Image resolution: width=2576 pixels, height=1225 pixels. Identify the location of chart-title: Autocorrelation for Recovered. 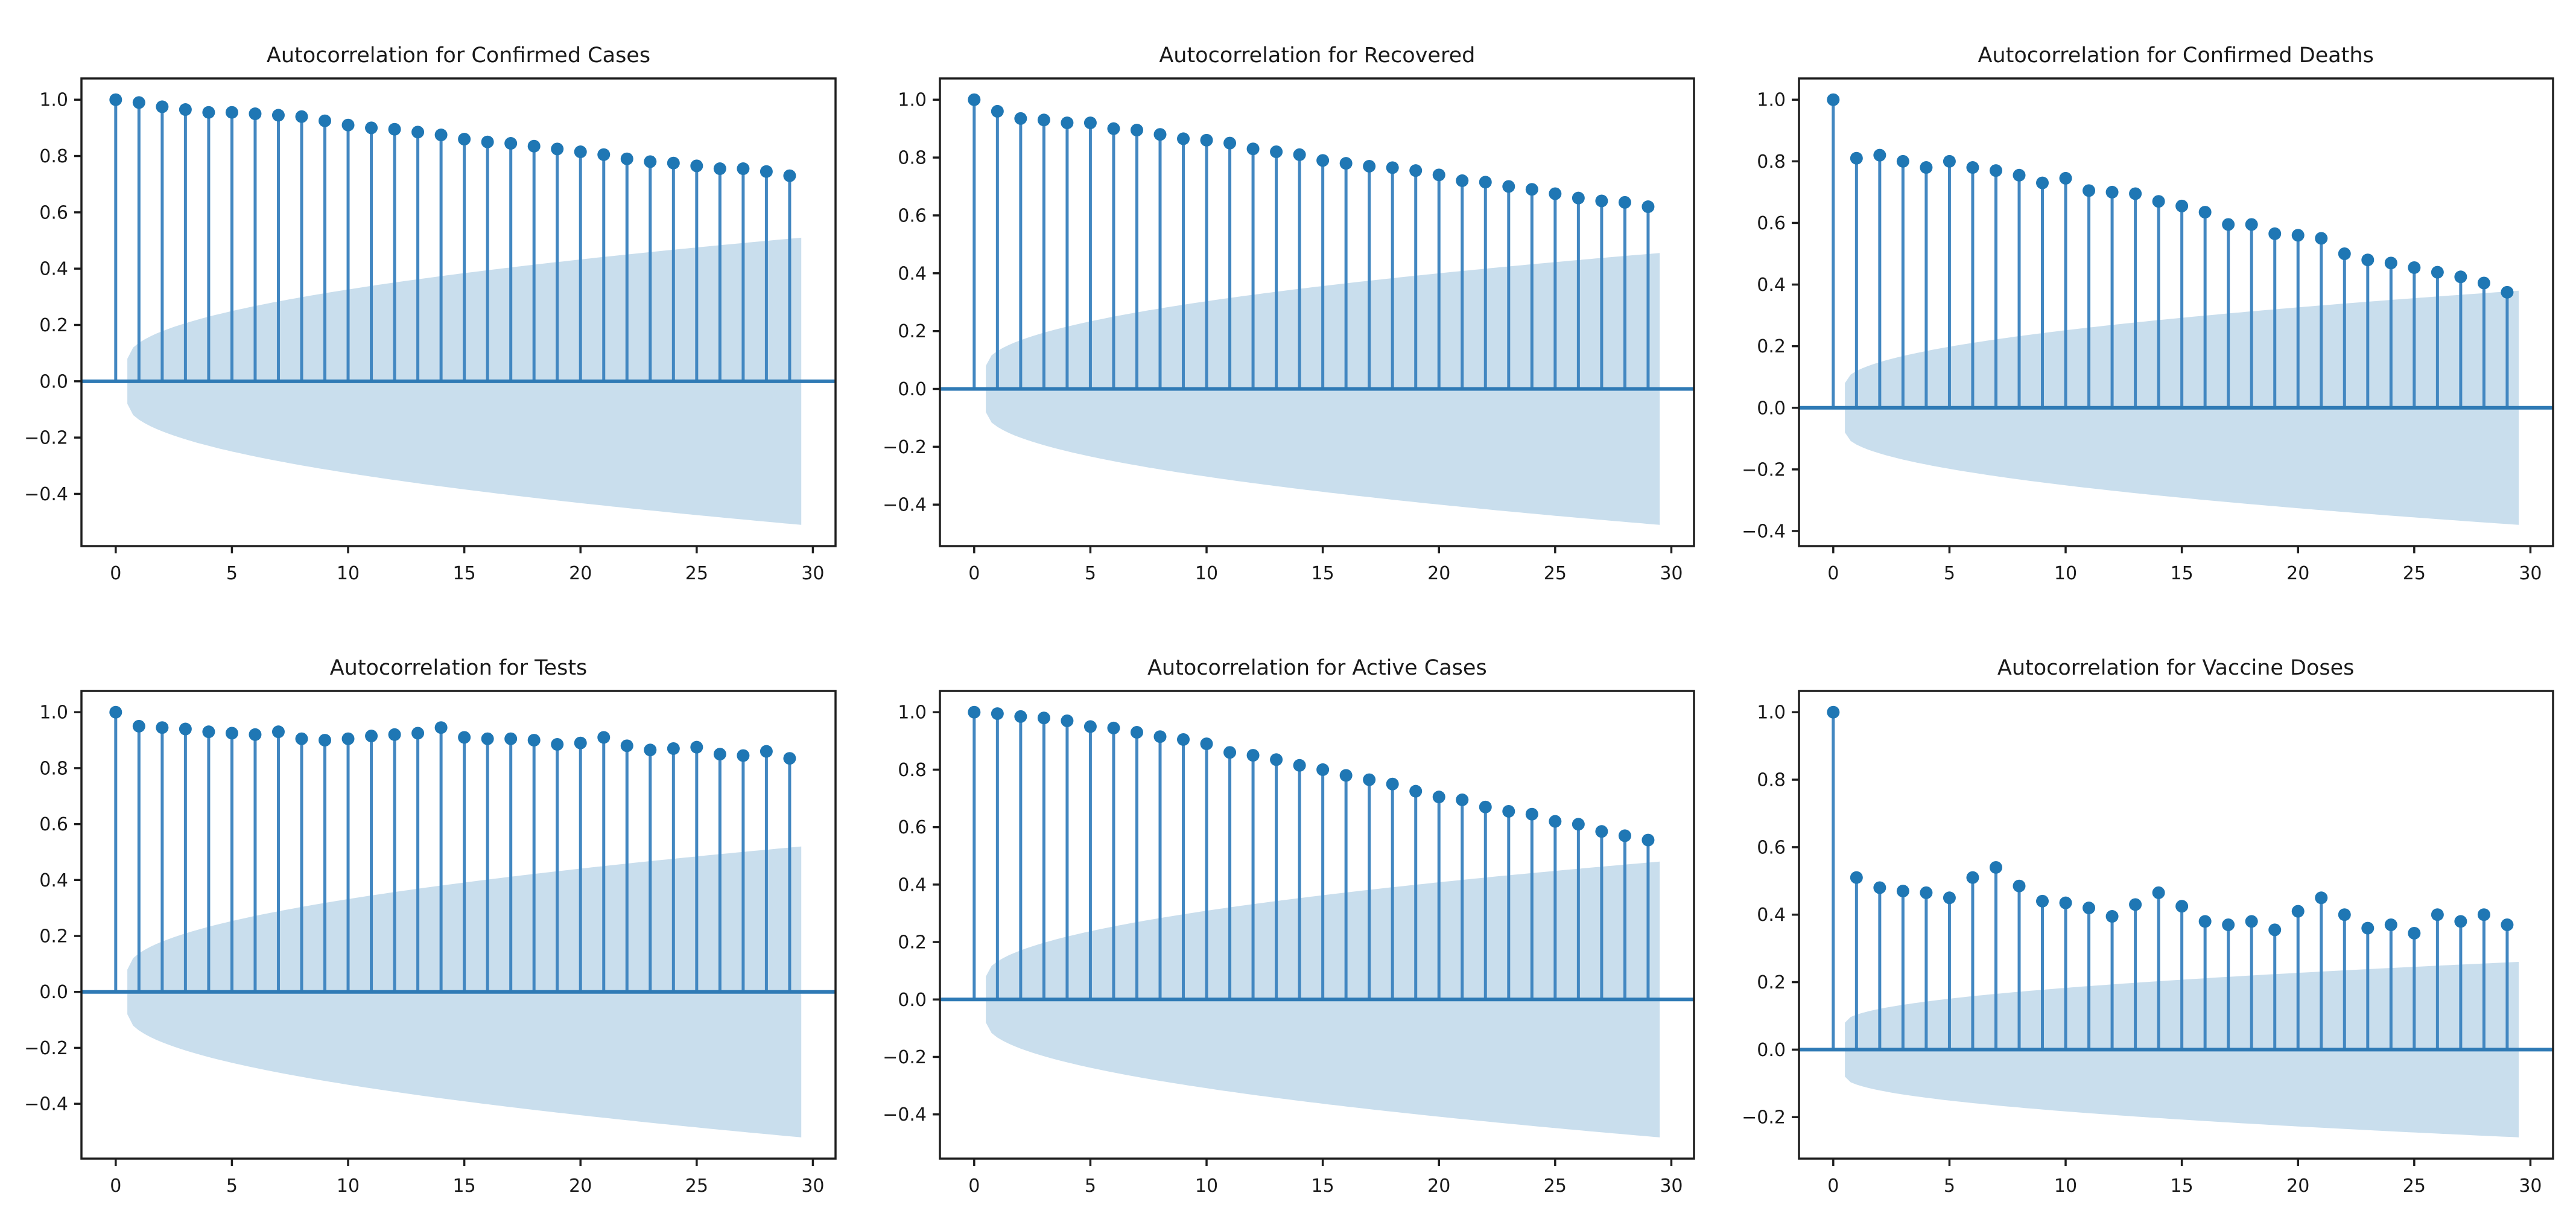
(1317, 55).